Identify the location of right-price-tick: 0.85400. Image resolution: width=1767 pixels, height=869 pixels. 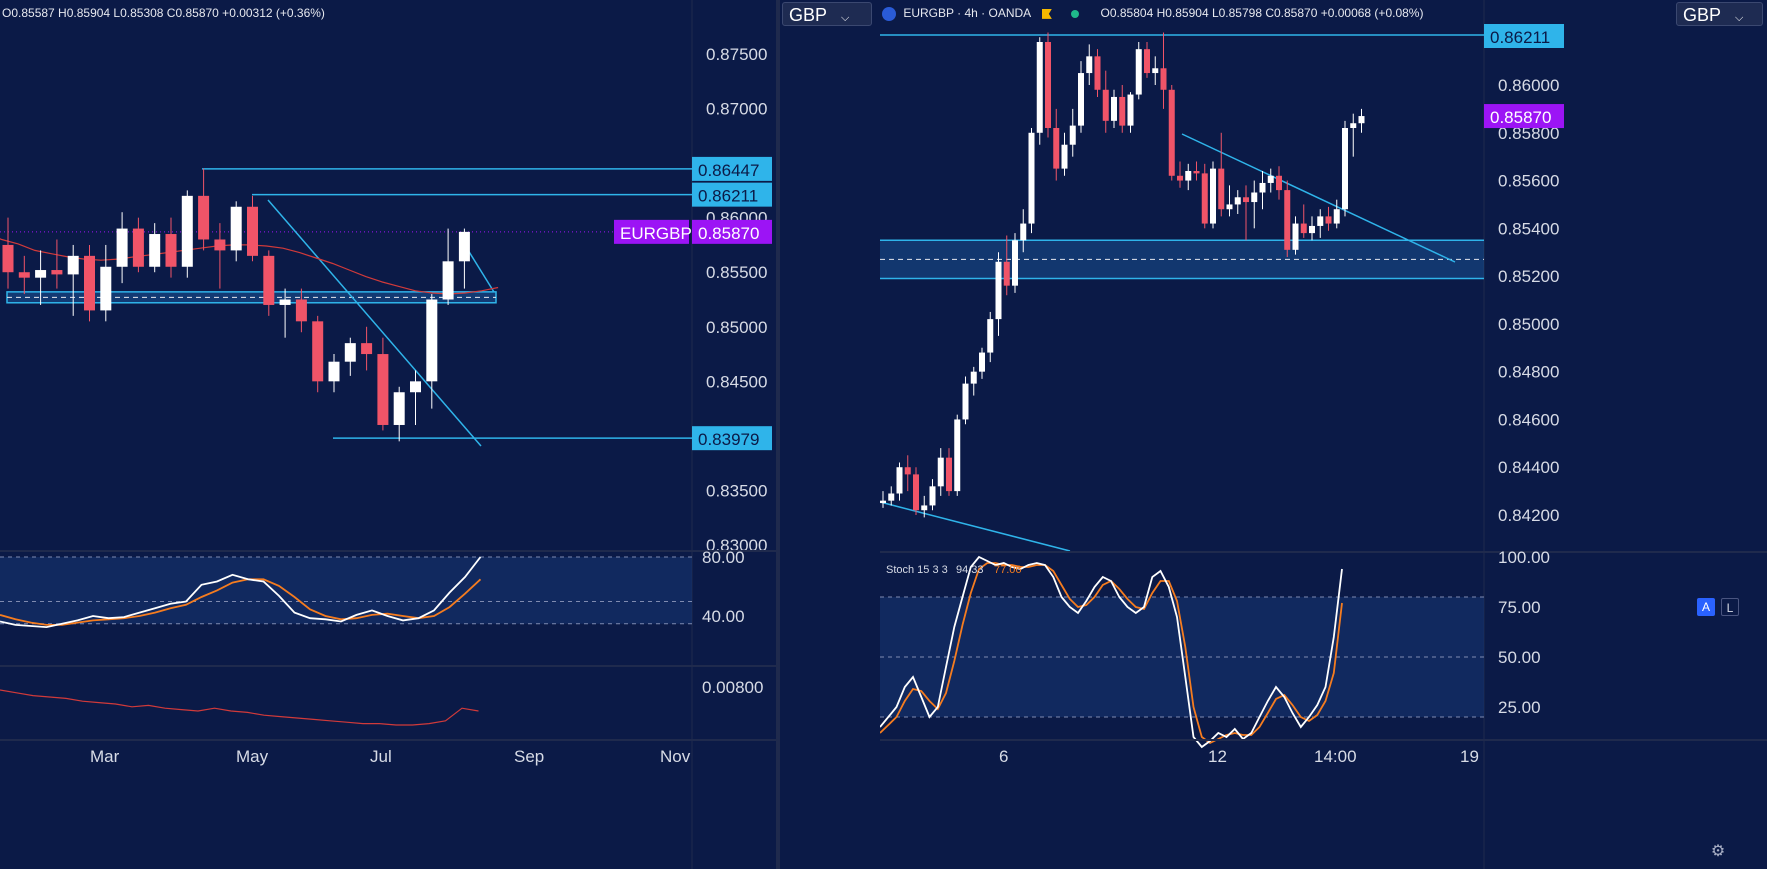
(1528, 228).